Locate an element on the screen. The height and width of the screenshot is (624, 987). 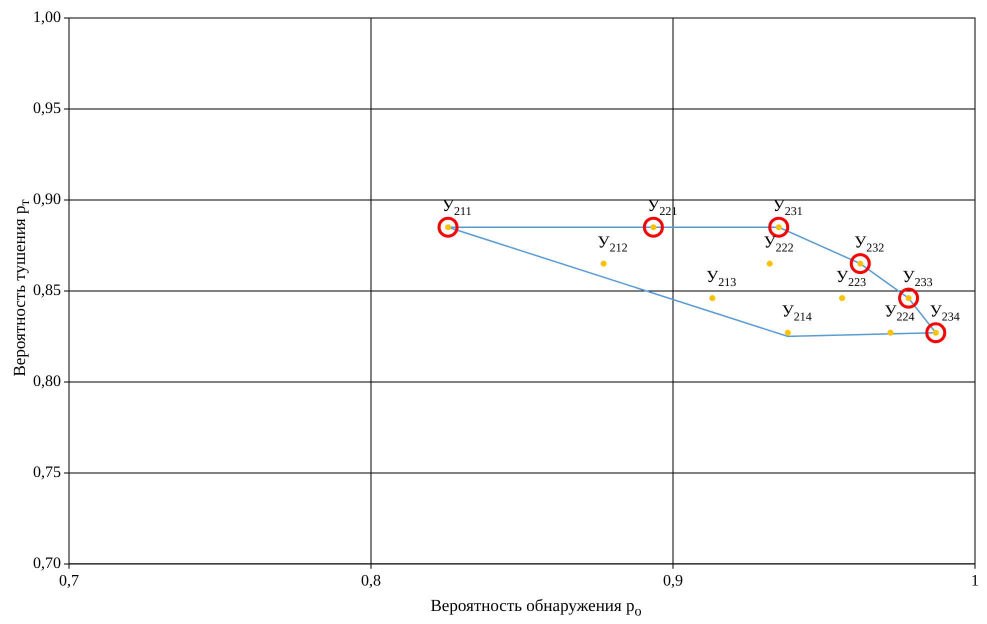
x-tick-label: 1 is located at coordinates (975, 581).